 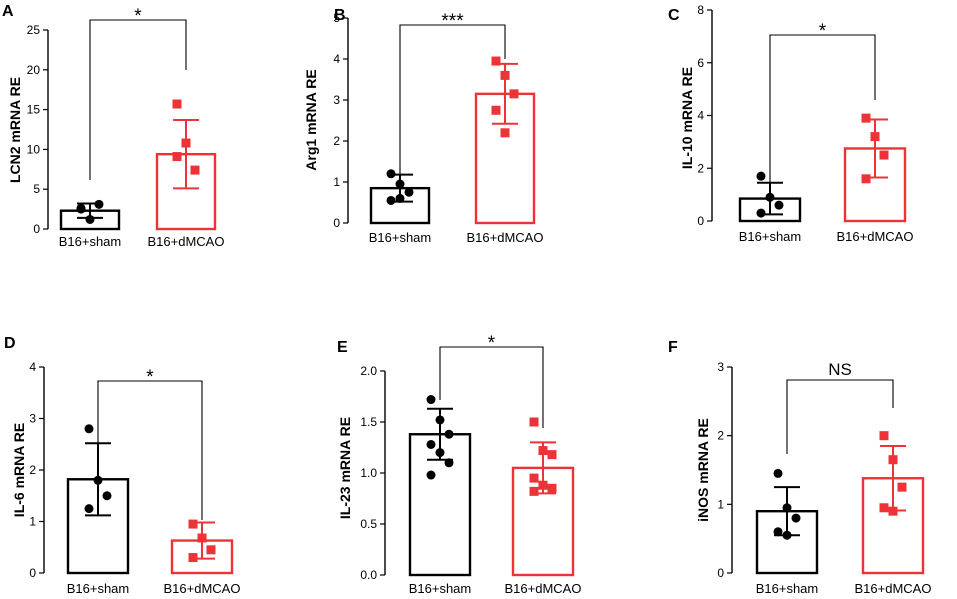 What do you see at coordinates (368, 422) in the screenshot?
I see `y-tick-label: 1.5` at bounding box center [368, 422].